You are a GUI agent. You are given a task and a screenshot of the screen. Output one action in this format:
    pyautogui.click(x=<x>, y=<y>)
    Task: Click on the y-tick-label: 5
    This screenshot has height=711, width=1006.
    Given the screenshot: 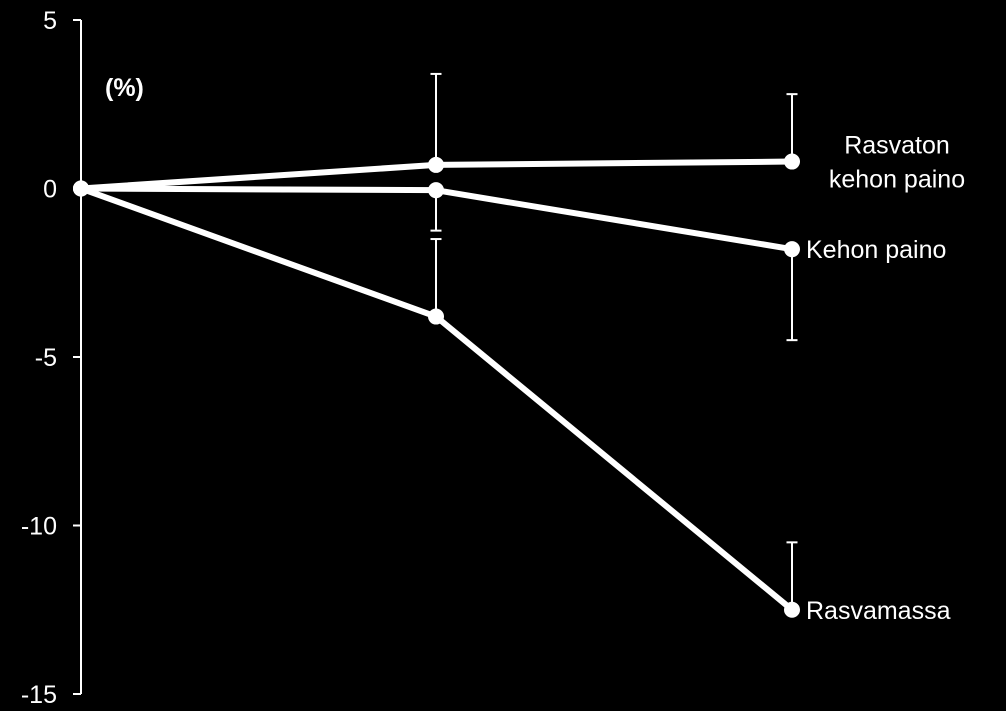 What is the action you would take?
    pyautogui.click(x=50, y=21)
    